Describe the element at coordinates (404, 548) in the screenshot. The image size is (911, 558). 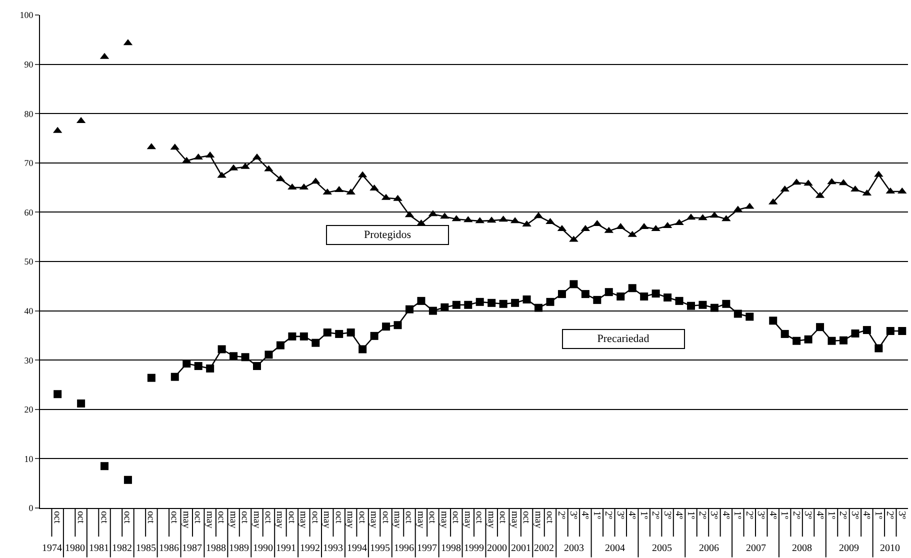
I see `text: 1996` at that location.